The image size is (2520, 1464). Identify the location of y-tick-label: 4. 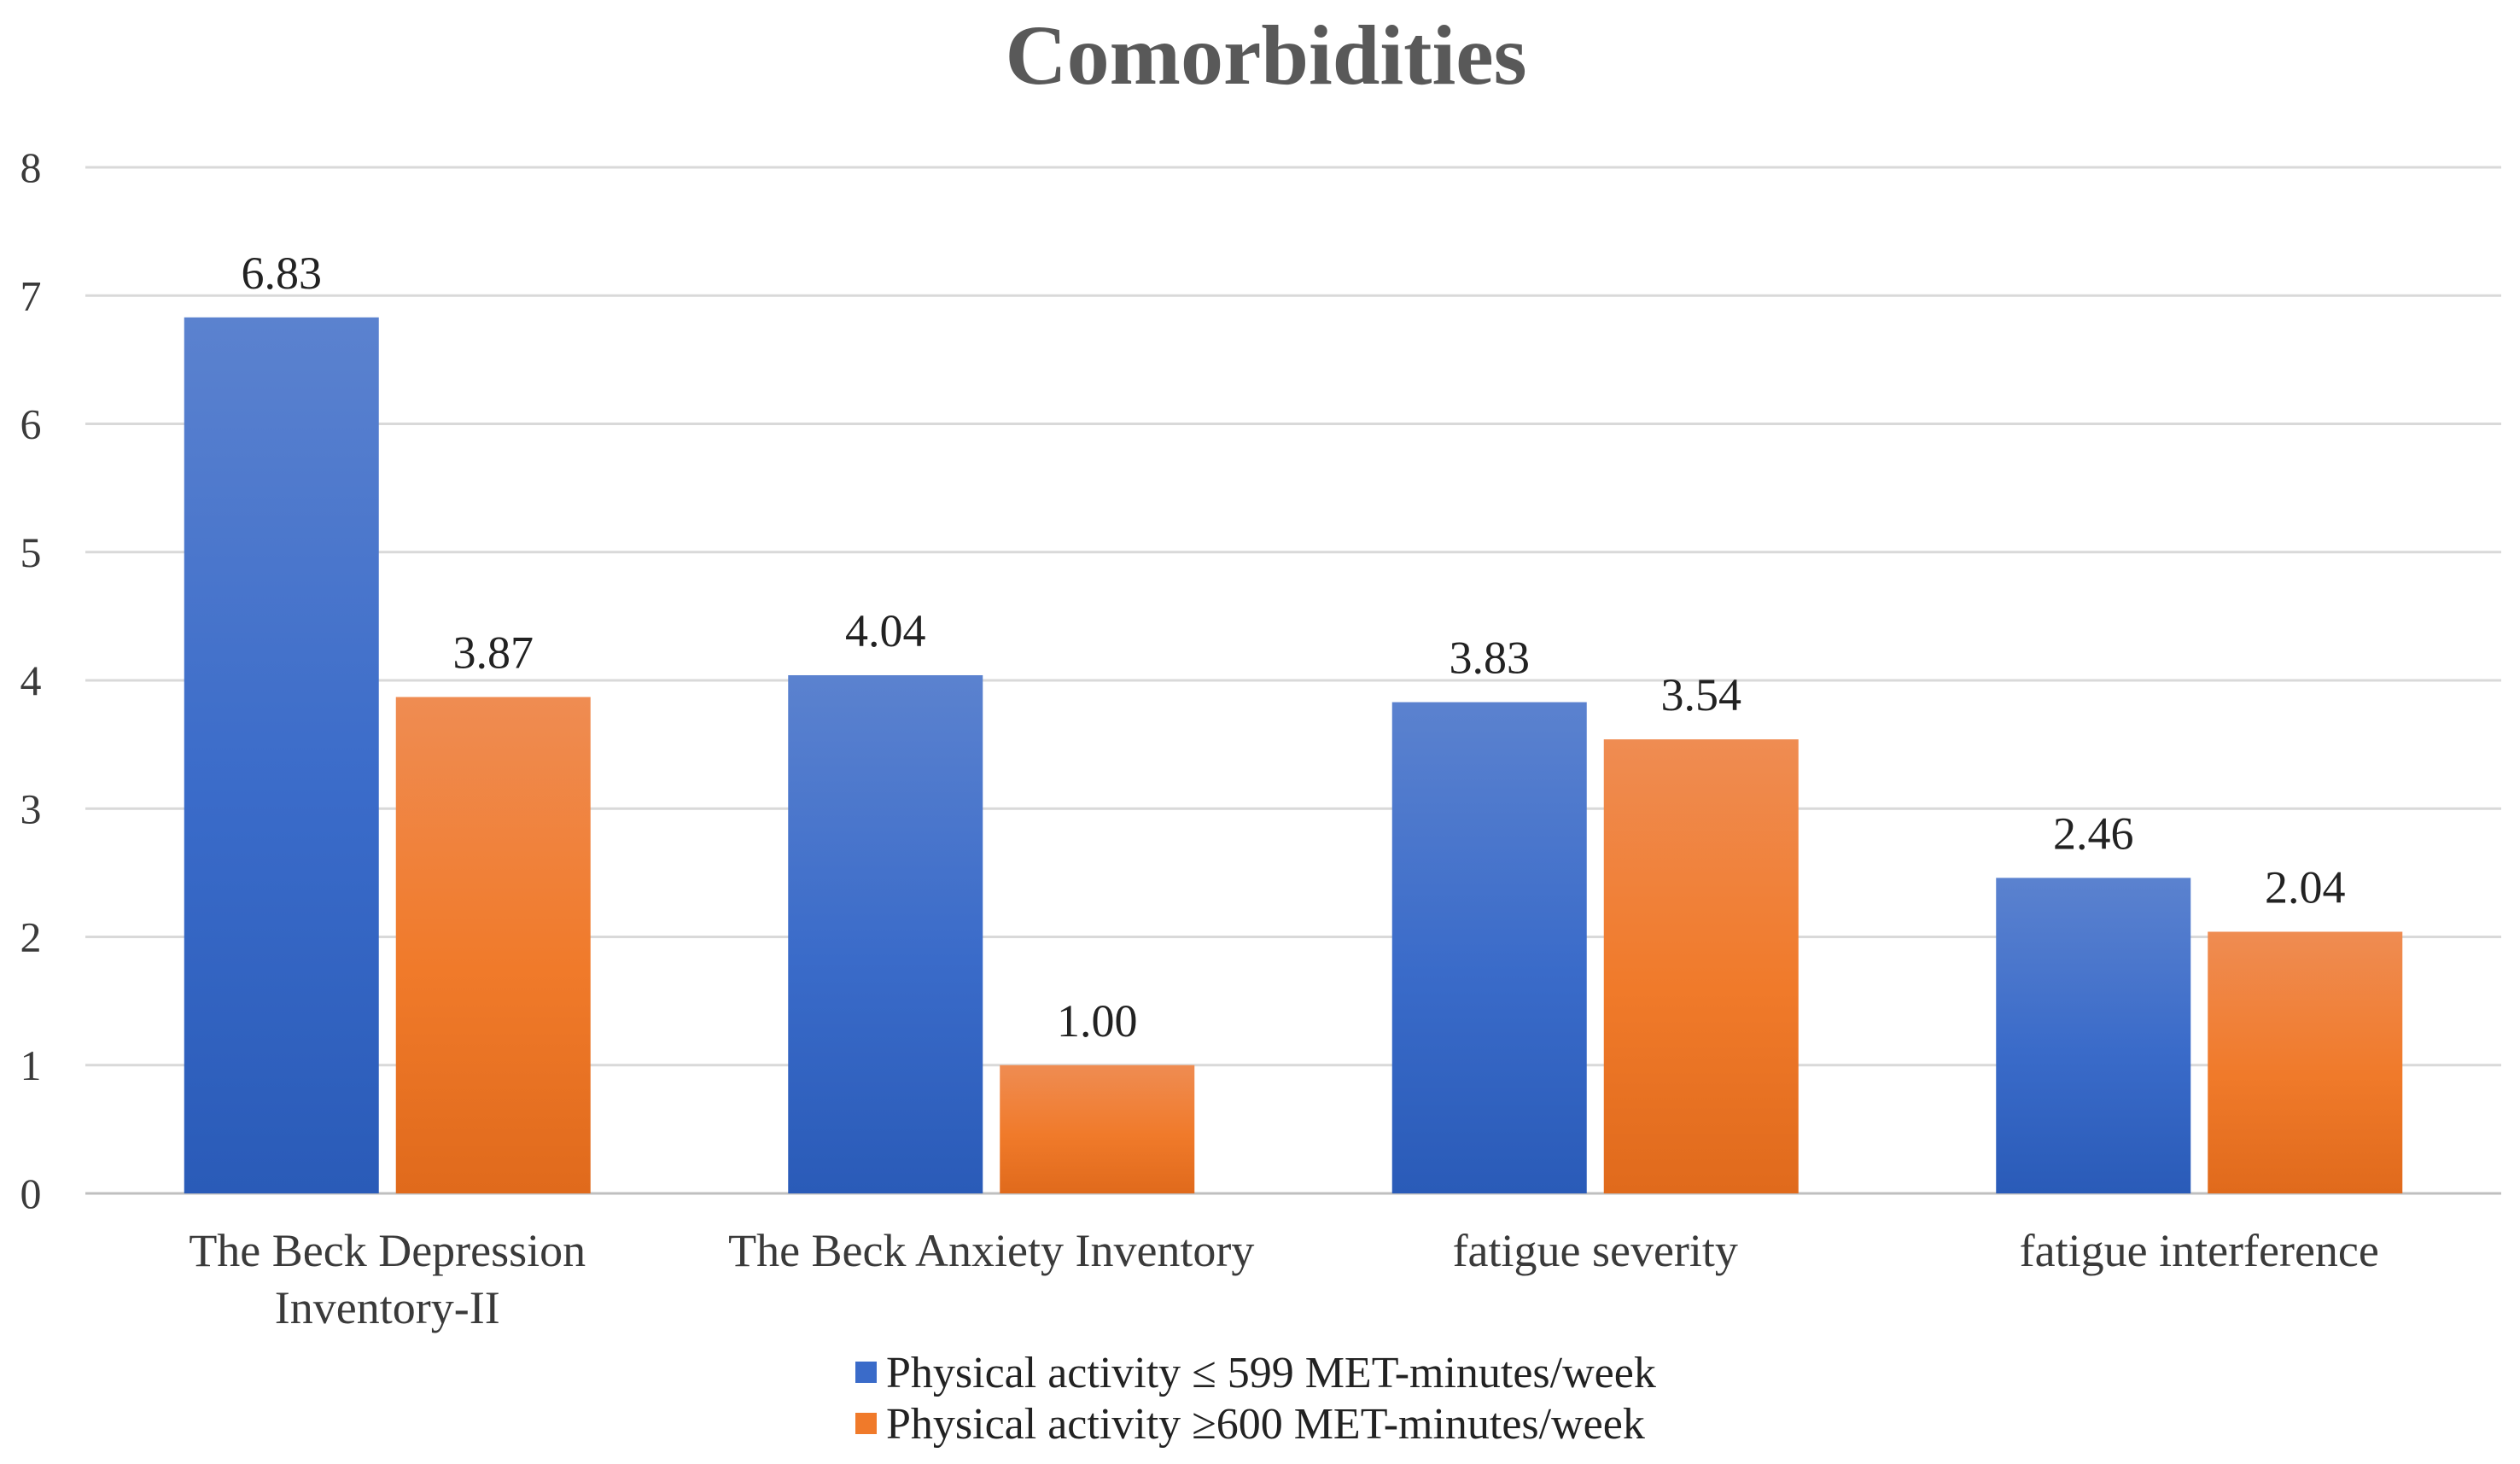
(31, 680).